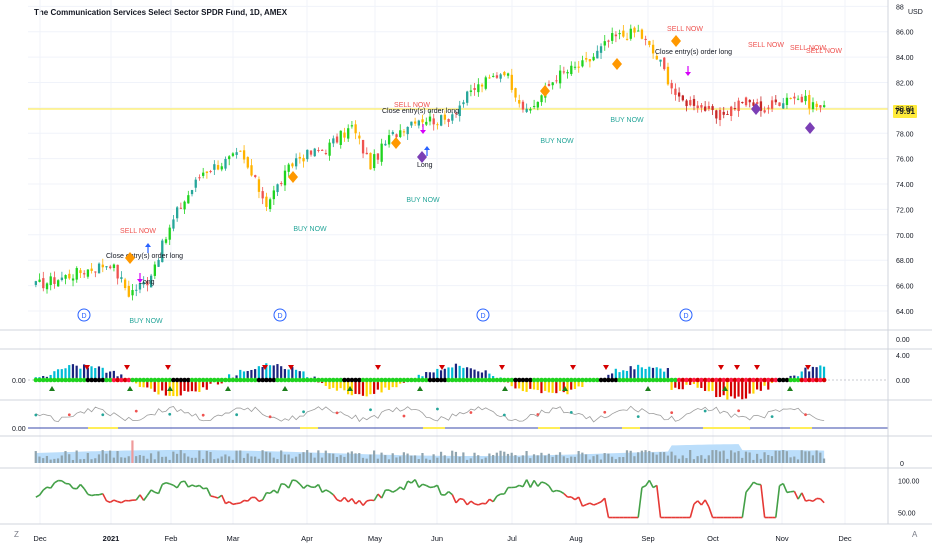  What do you see at coordinates (915, 12) in the screenshot?
I see `currency-label: USD` at bounding box center [915, 12].